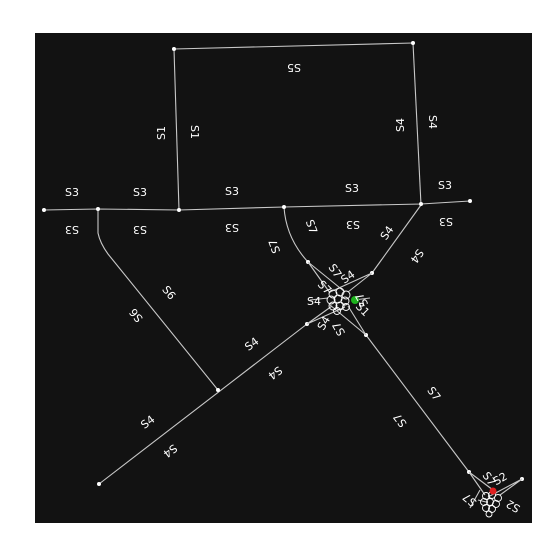  What do you see at coordinates (417, 124) in the screenshot?
I see `road-s4-upper` at bounding box center [417, 124].